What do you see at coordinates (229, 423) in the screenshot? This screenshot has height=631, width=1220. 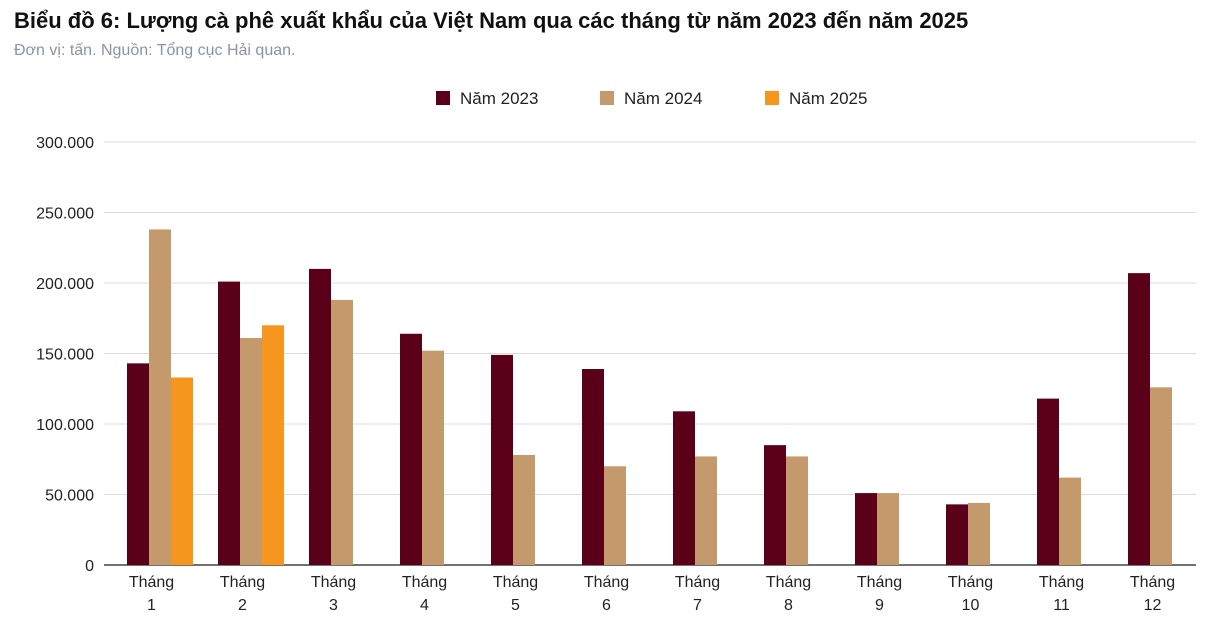 I see `bar-năm-2023-2` at bounding box center [229, 423].